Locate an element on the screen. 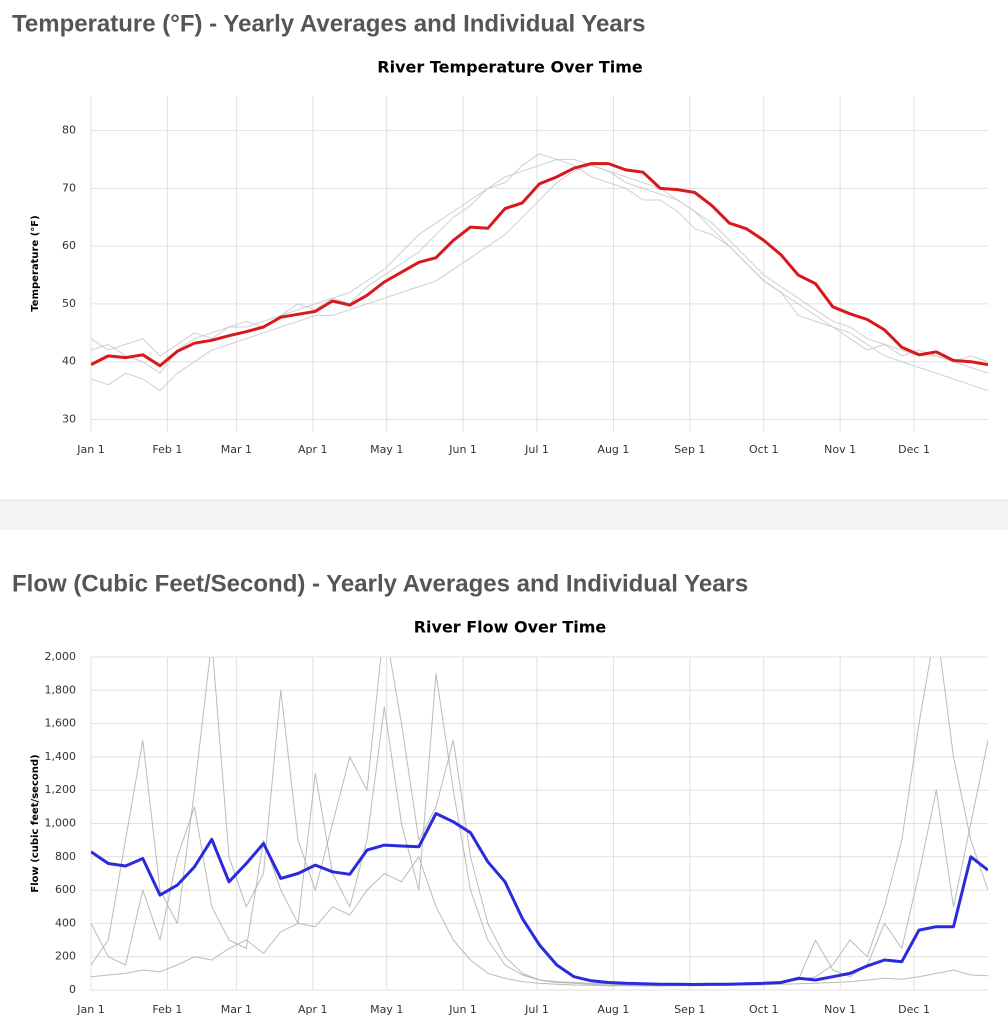  y-tick-label: 1,200 is located at coordinates (61, 789).